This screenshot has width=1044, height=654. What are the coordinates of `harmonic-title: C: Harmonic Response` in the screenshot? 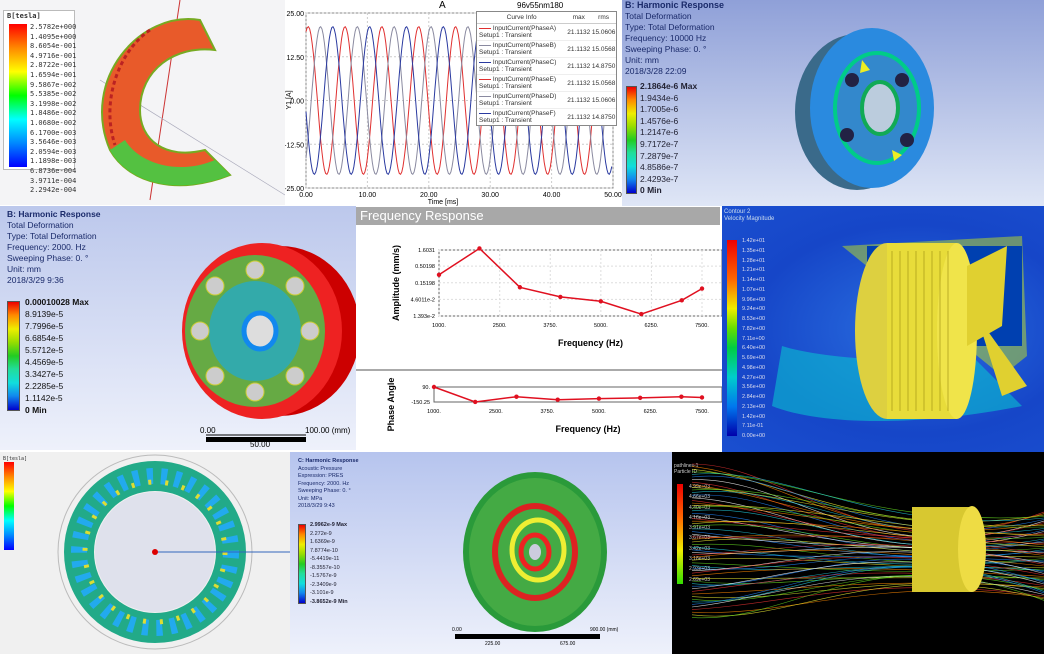 It's located at (328, 461).